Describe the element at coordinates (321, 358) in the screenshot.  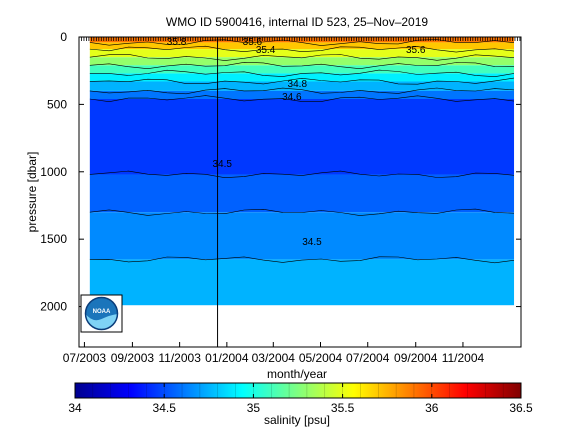
I see `x-tick-label: 05/2004` at that location.